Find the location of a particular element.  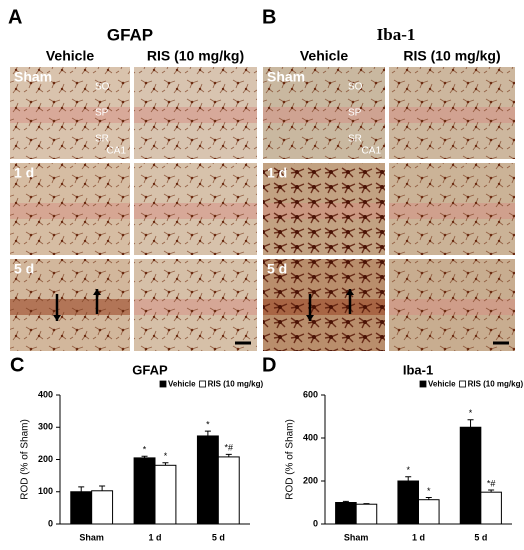

y-tick-label: 300 is located at coordinates (45, 427).